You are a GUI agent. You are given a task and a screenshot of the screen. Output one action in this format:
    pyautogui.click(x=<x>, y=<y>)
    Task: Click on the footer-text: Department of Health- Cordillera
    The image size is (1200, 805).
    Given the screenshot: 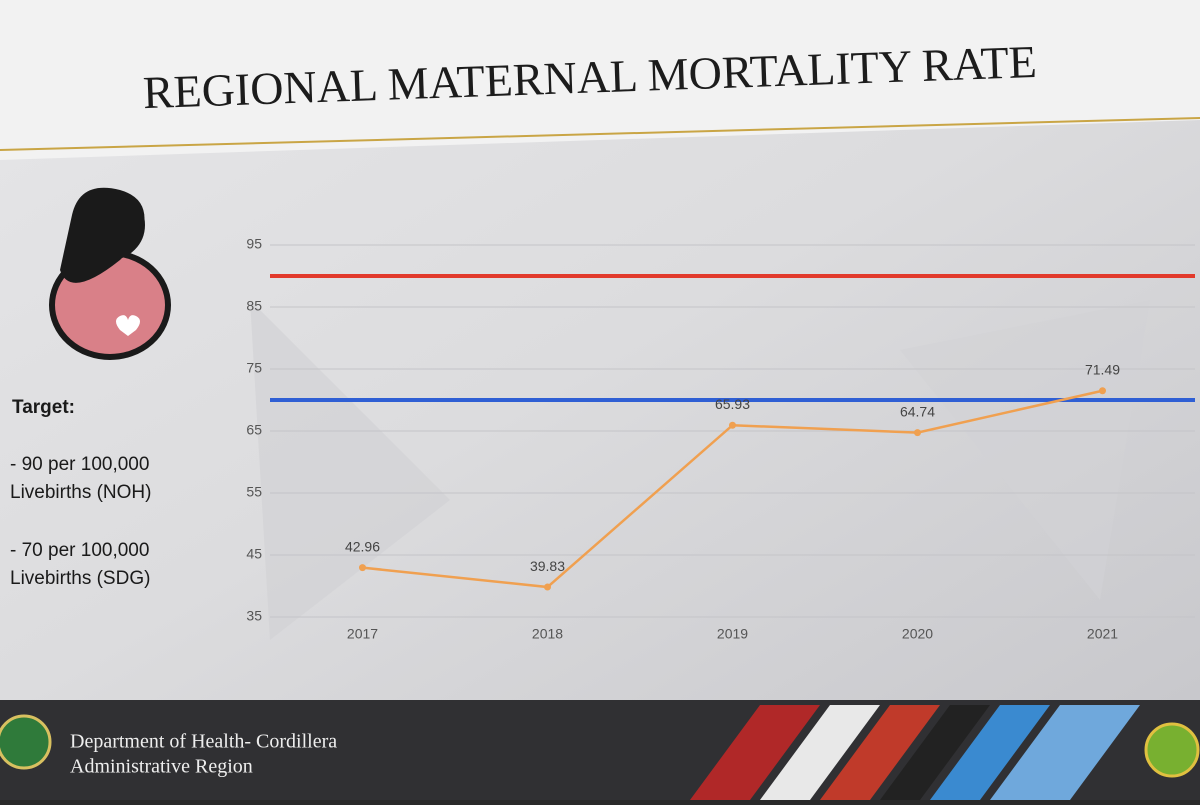 What is the action you would take?
    pyautogui.click(x=203, y=742)
    